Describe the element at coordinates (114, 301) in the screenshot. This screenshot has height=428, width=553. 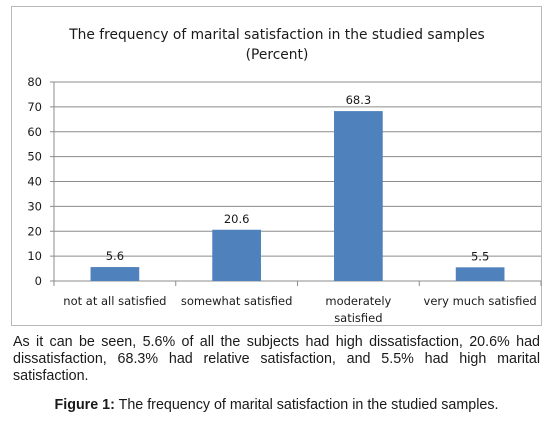
I see `x-tick-label: not at all satisfied` at that location.